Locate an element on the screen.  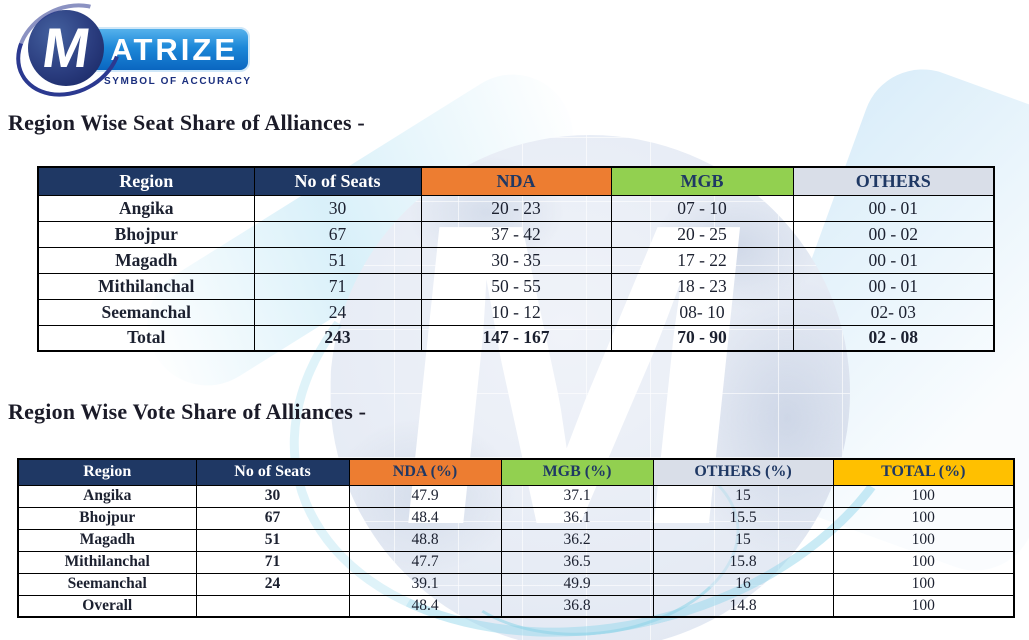
table-cell: 50 - 55 is located at coordinates (516, 286).